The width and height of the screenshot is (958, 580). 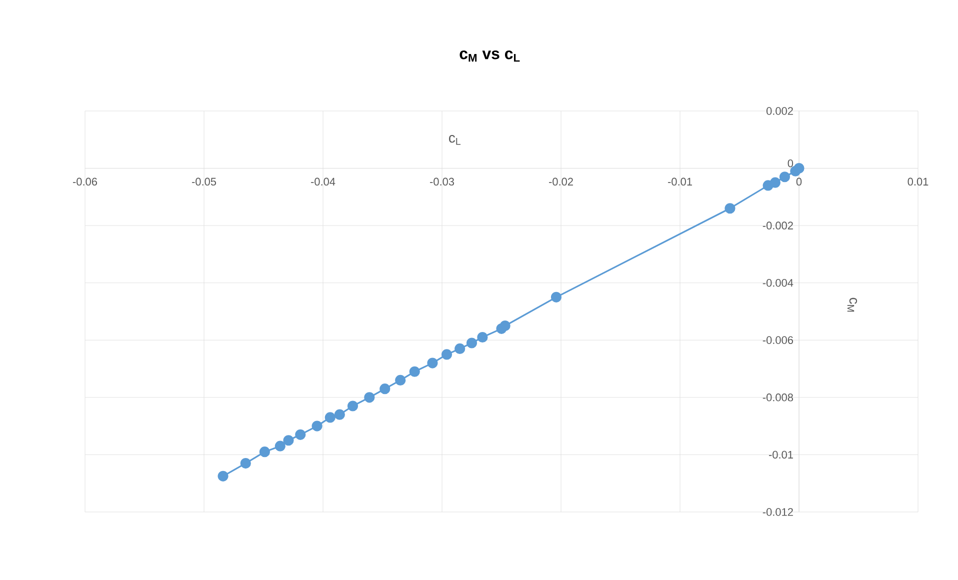 I want to click on y-tick-label: -0.012, so click(x=777, y=512).